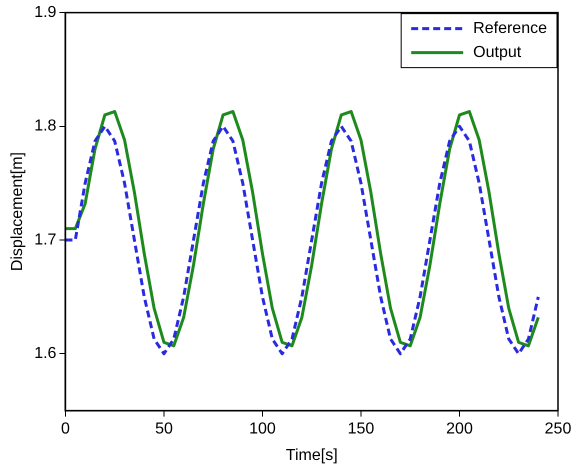 The width and height of the screenshot is (582, 471). What do you see at coordinates (558, 429) in the screenshot?
I see `x-tick-label: 250` at bounding box center [558, 429].